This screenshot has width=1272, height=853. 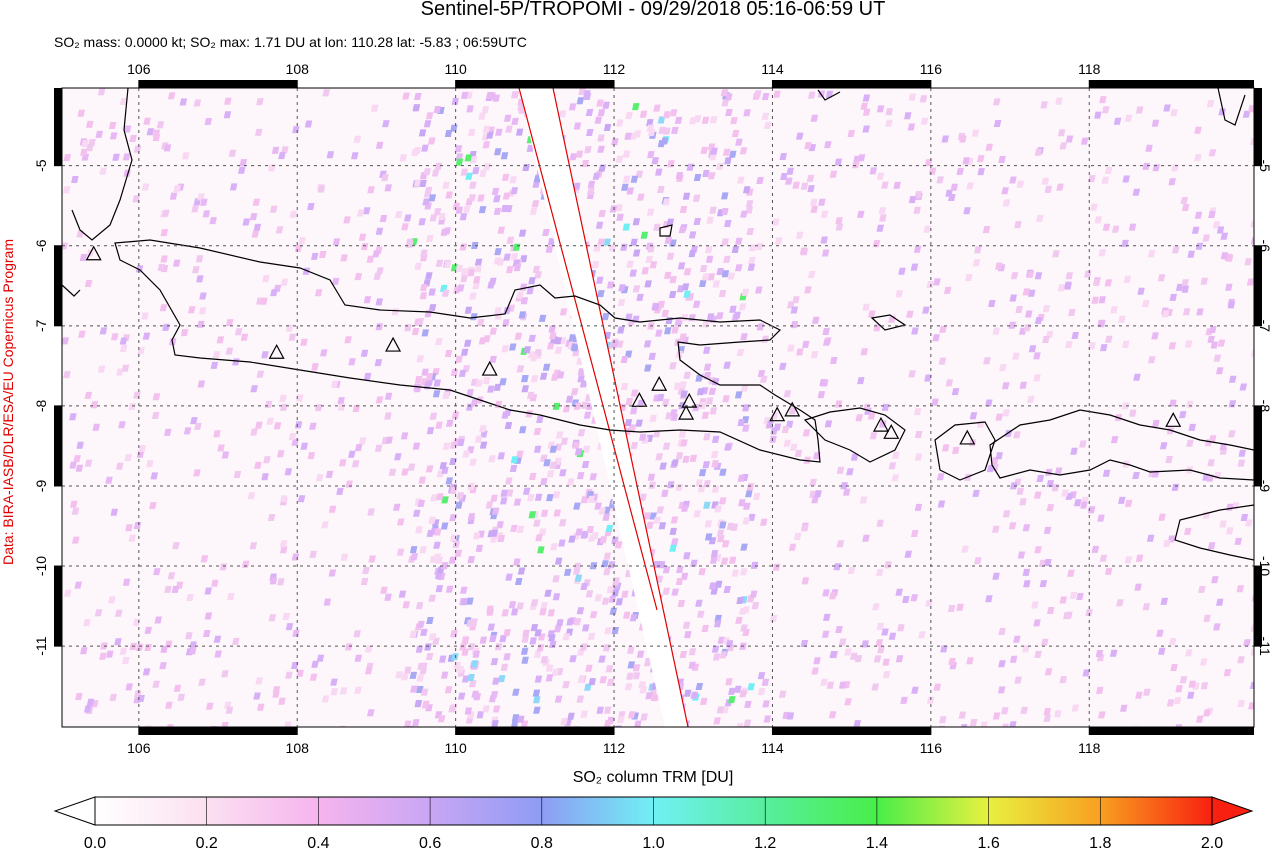 I want to click on volcano, so click(x=891, y=431).